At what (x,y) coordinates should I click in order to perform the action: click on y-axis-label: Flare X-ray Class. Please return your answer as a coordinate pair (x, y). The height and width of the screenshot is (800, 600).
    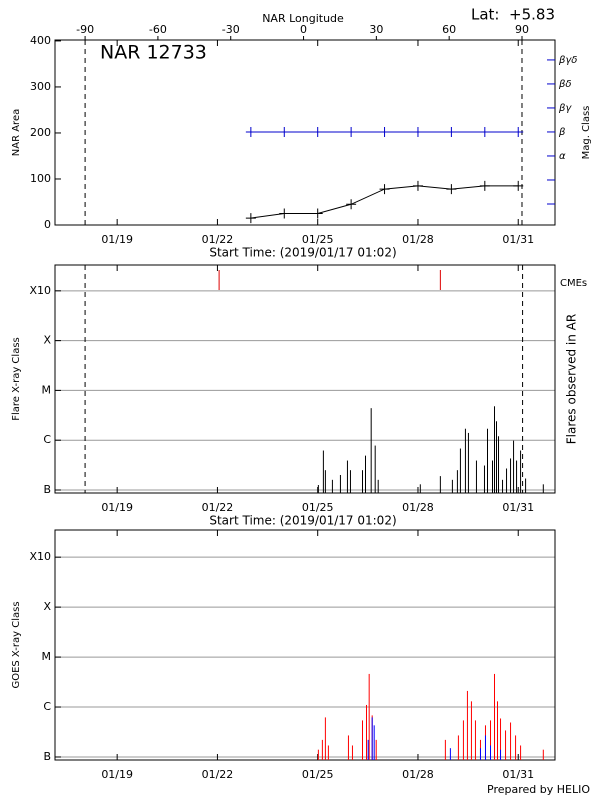
    Looking at the image, I should click on (16, 379).